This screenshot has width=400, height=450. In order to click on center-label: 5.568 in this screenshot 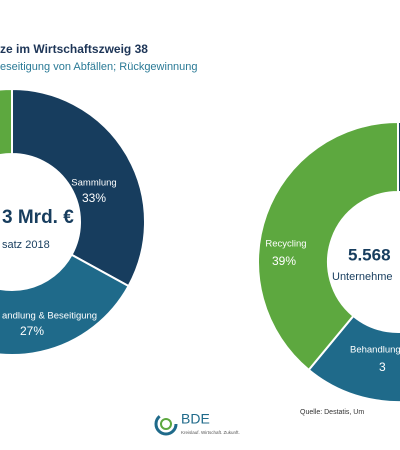, I will do `click(369, 254)`.